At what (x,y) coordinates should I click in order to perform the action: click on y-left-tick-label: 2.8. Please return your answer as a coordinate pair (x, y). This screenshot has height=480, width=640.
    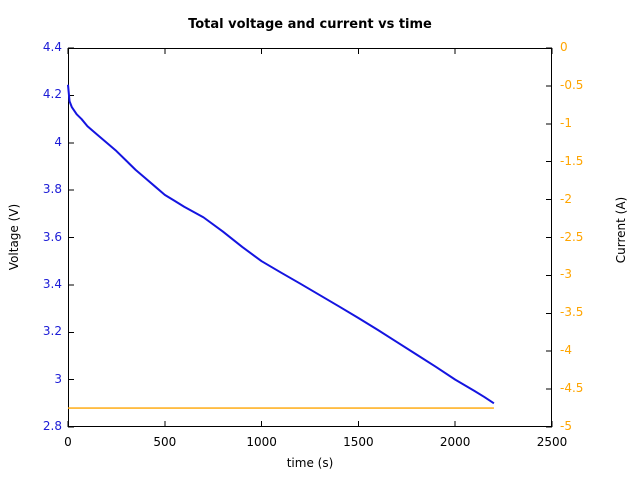
    Looking at the image, I should click on (52, 426).